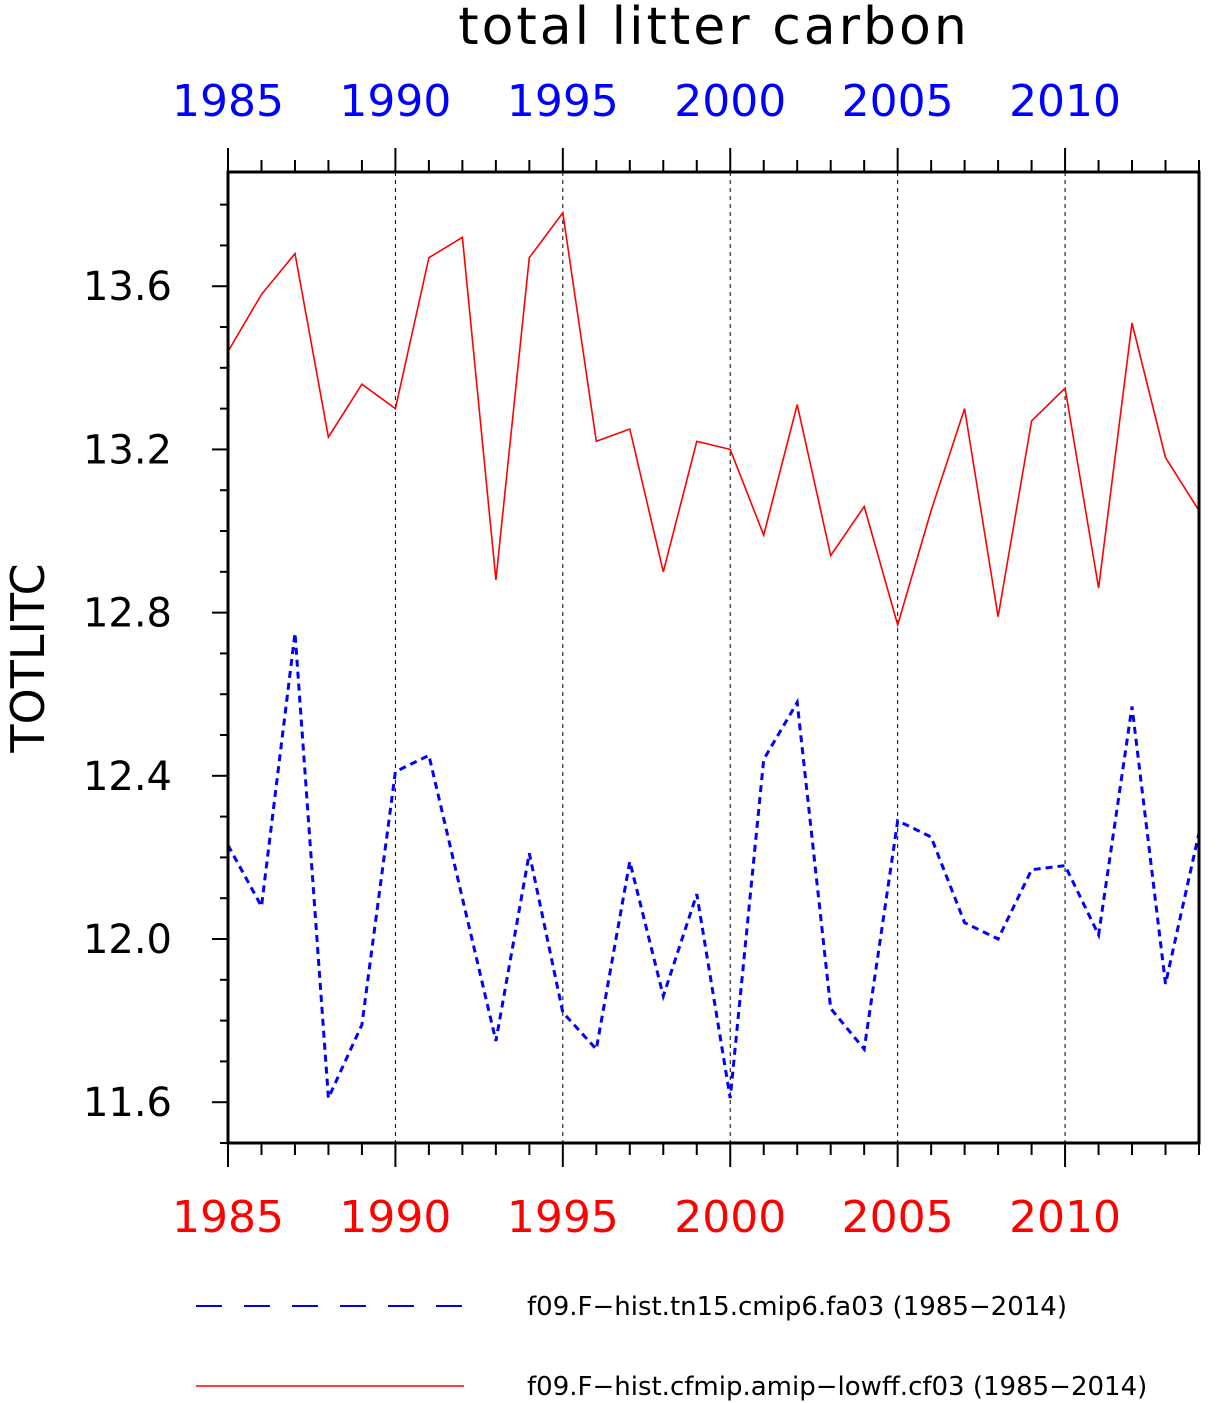 Image resolution: width=1221 pixels, height=1403 pixels. Describe the element at coordinates (127, 450) in the screenshot. I see `y-tick-label: 13.2` at that location.